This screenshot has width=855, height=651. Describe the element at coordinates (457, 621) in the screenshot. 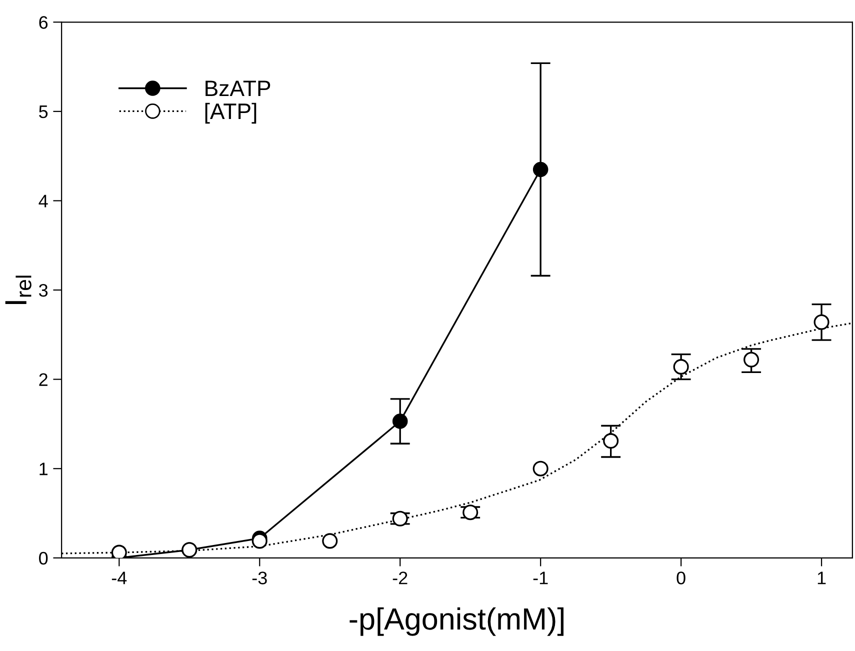

I see `x-axis-title: -p[Agonist(mM)]` at that location.